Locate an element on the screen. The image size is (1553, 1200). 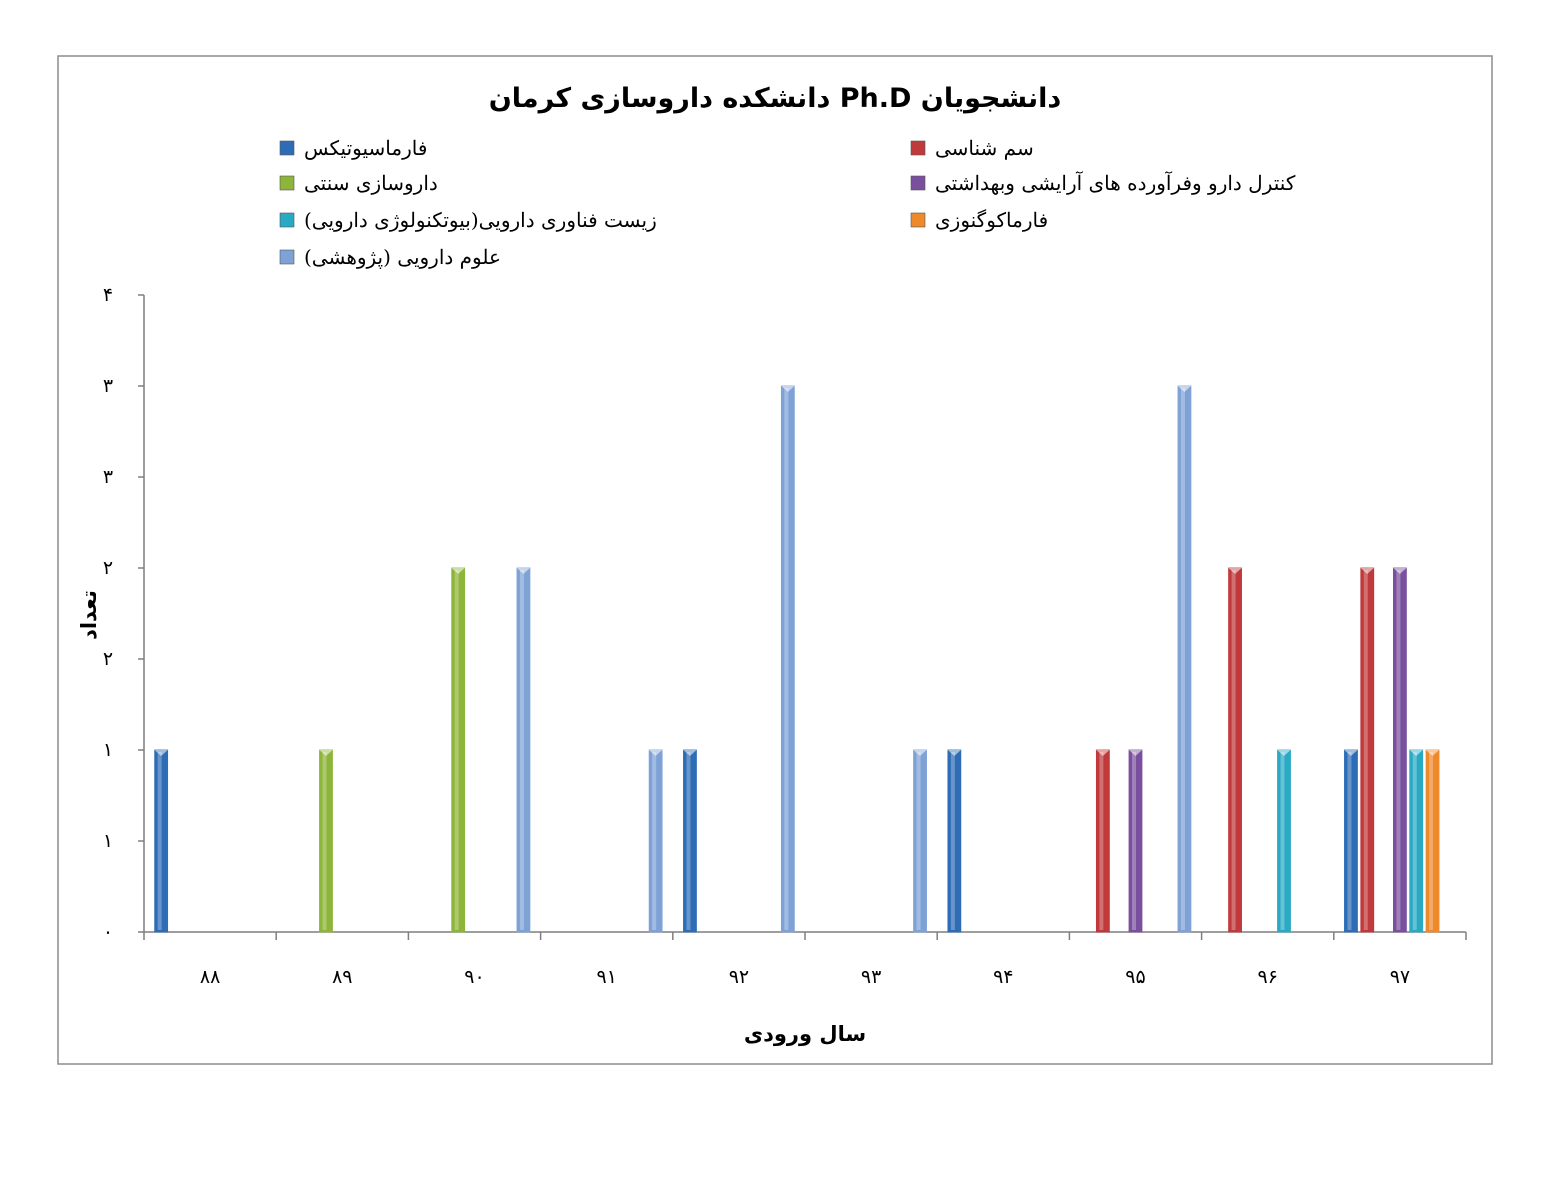
legend-label: علوم دارویی (پژوهشی) is located at coordinates (402, 257).